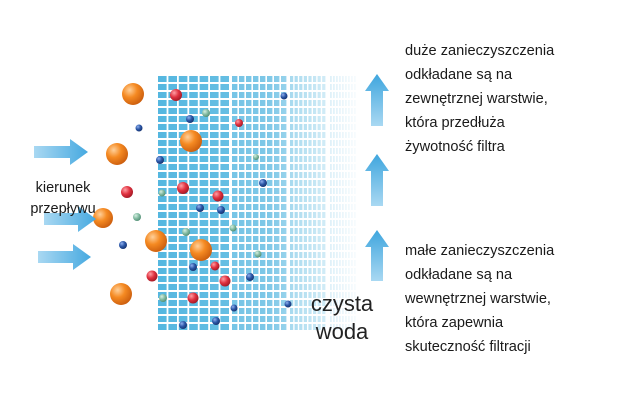 This screenshot has width=641, height=402. What do you see at coordinates (468, 347) in the screenshot?
I see `note-line: skuteczność filtracji` at bounding box center [468, 347].